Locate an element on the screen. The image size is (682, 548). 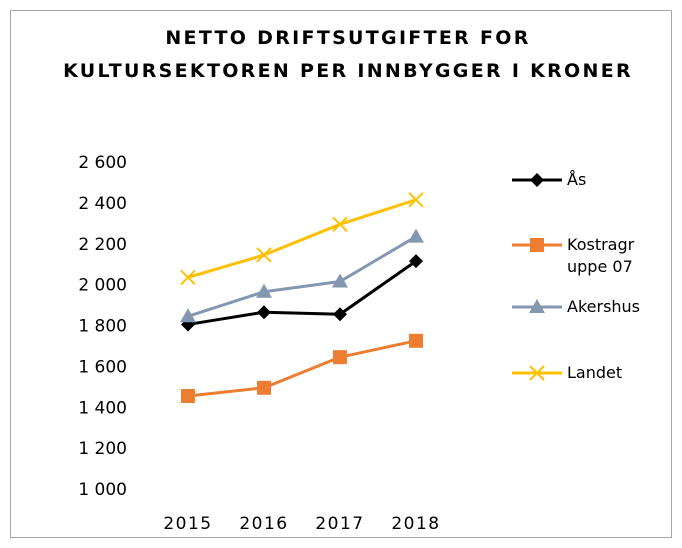
y-tick-label: 1 800 is located at coordinates (102, 327).